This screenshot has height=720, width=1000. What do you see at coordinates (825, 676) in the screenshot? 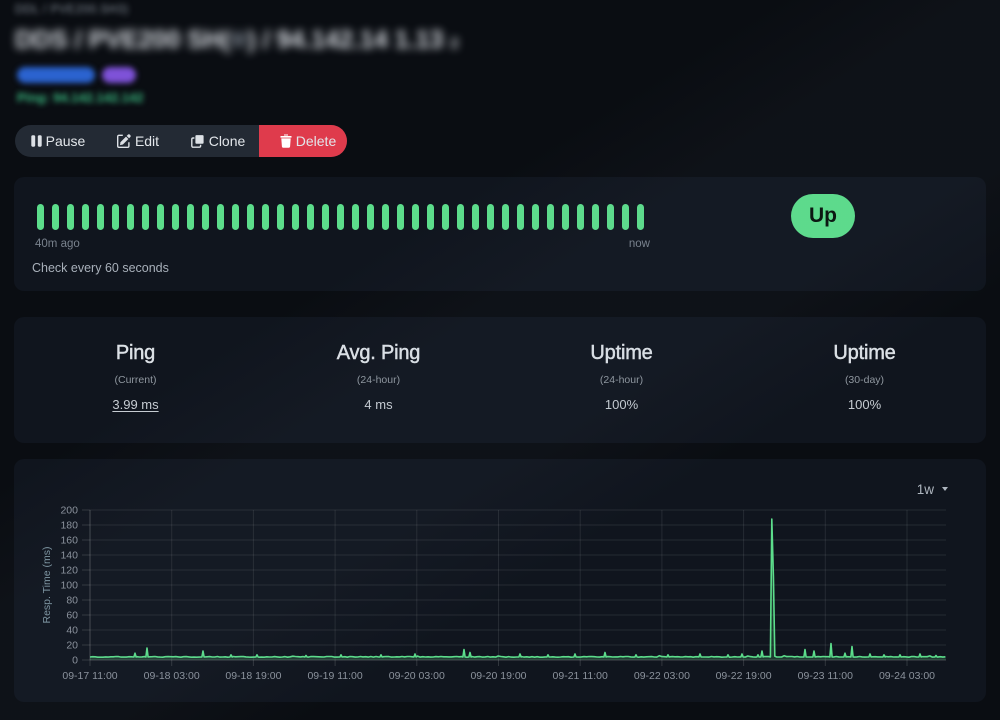
I see `svg-text: 09-23 11:00` at bounding box center [825, 676].